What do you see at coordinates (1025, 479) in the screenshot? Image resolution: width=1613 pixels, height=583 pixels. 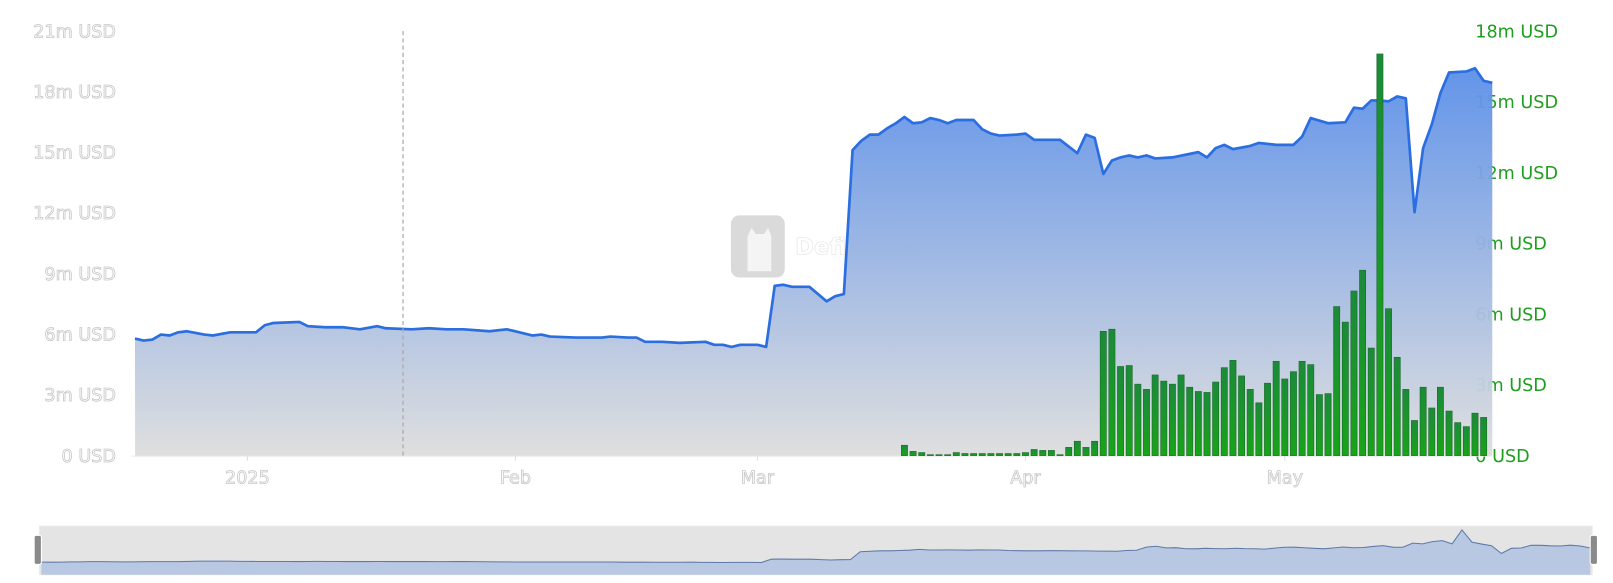 I see `x-axis-tick-label: Apr` at bounding box center [1025, 479].